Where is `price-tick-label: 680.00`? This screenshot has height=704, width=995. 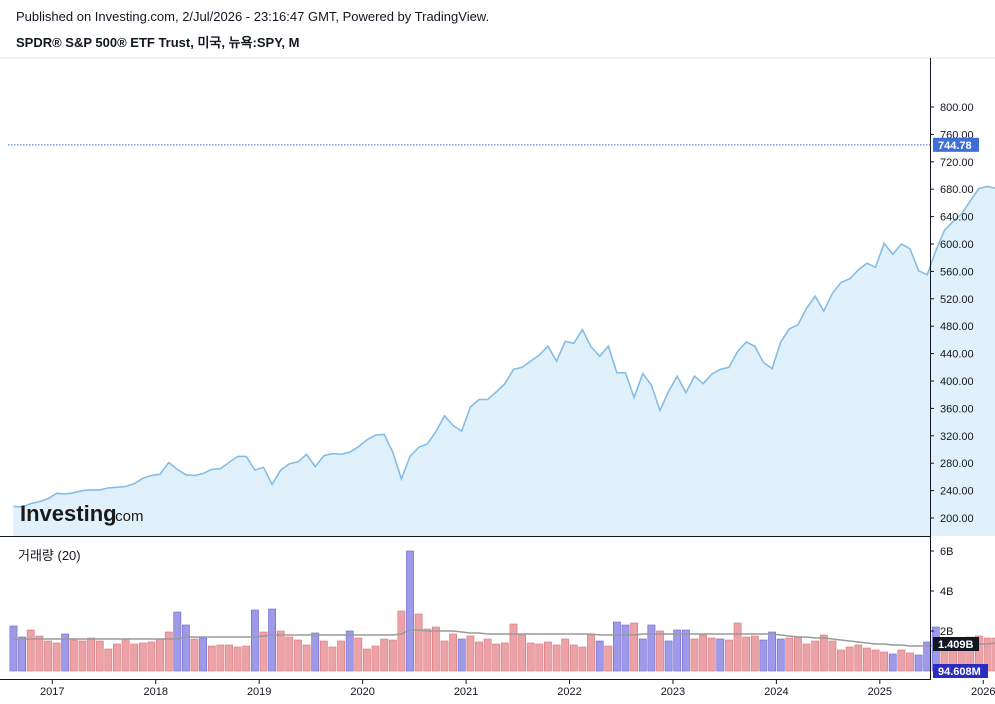 price-tick-label: 680.00 is located at coordinates (957, 190).